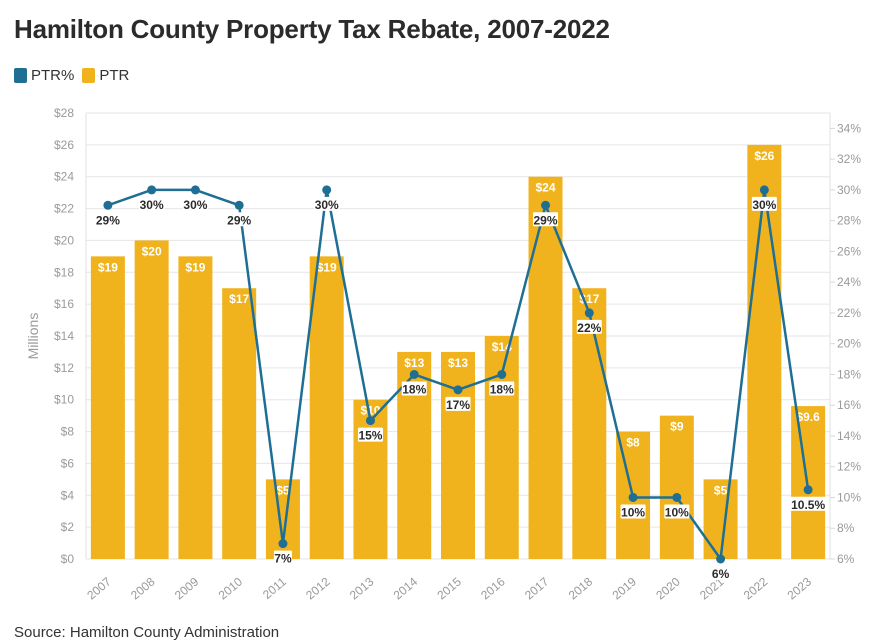 The image size is (880, 641). Describe the element at coordinates (68, 495) in the screenshot. I see `y-tick-label: $4` at that location.